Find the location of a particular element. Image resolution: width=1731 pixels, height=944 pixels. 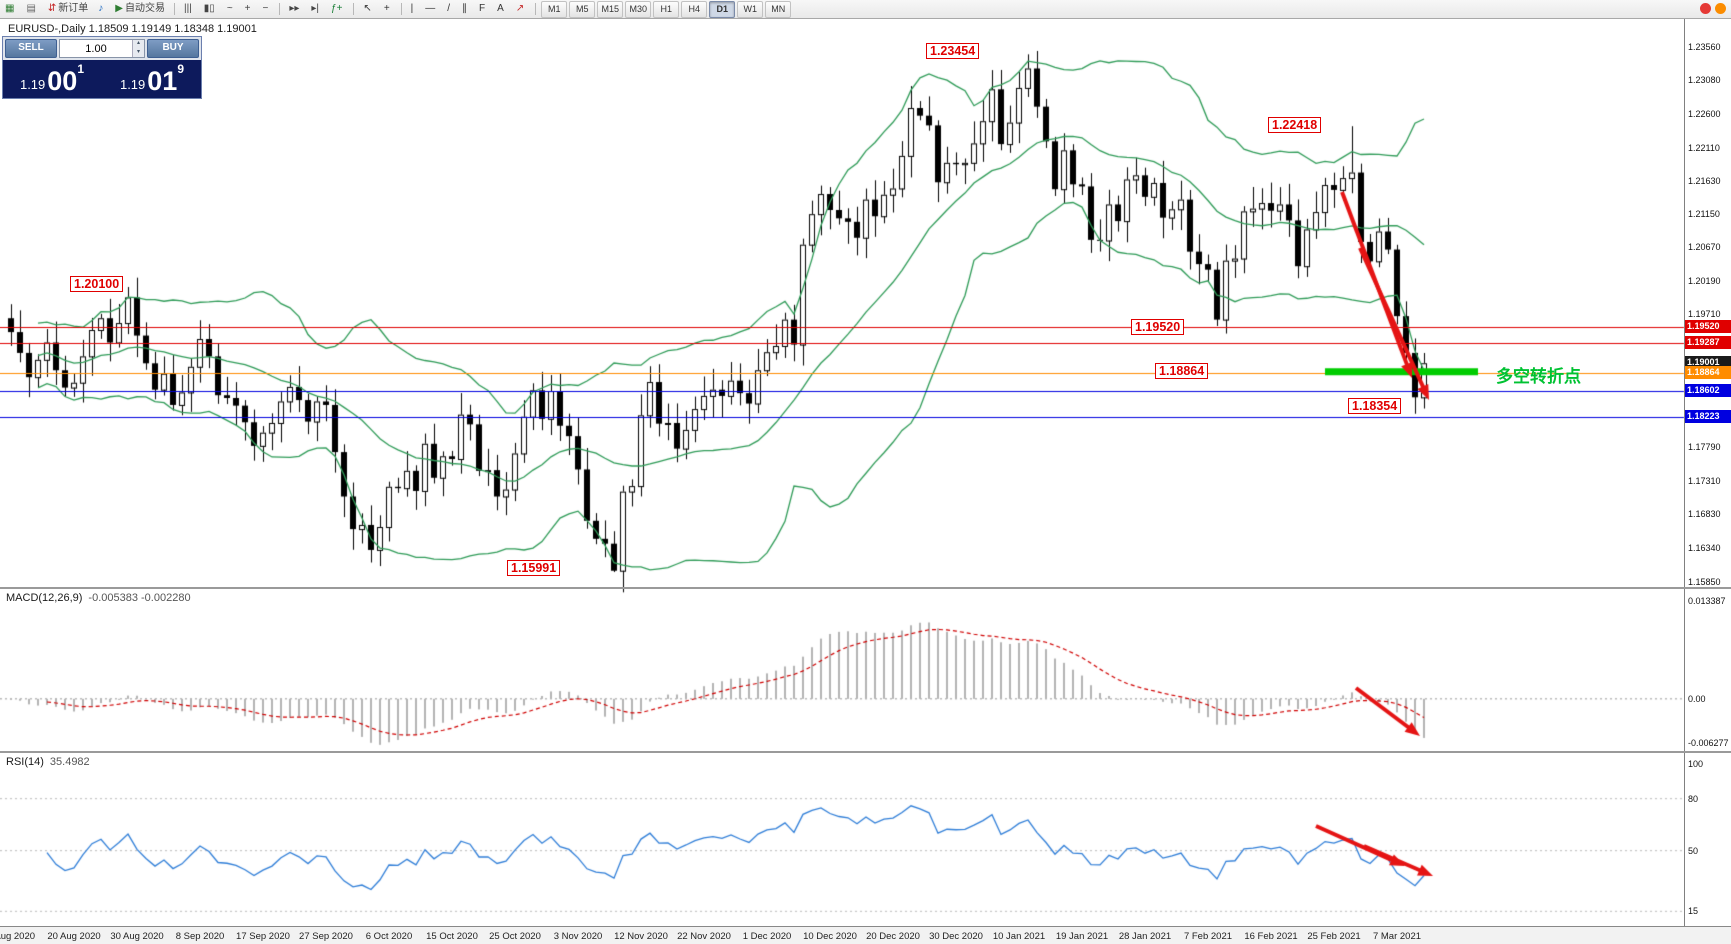

volume-spinner: ▴ ▾ is located at coordinates (138, 48).